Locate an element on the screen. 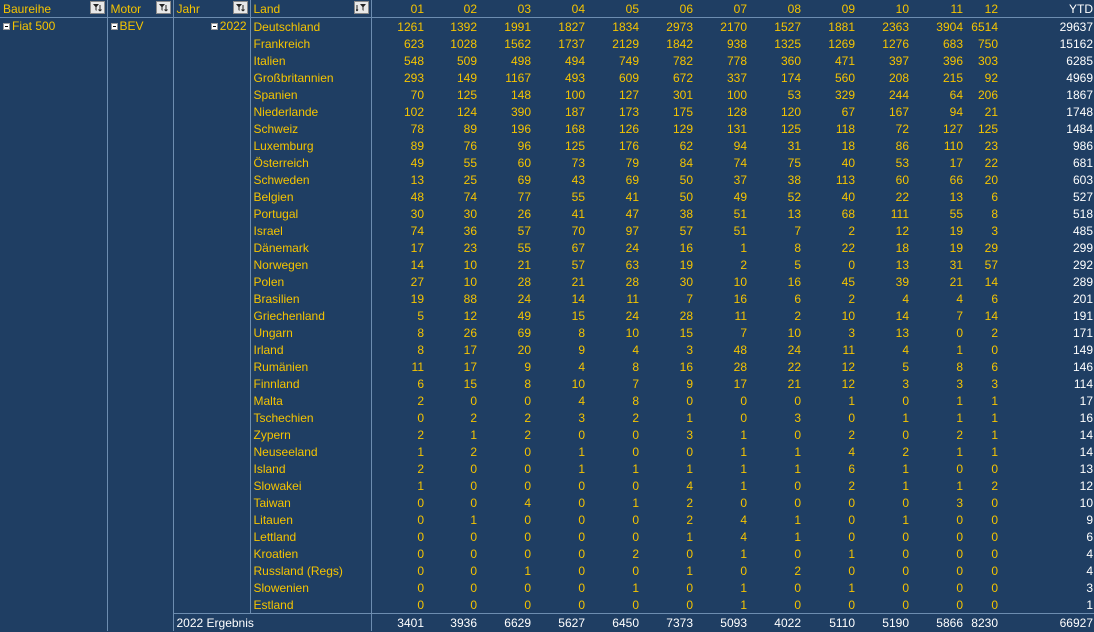 The width and height of the screenshot is (1094, 632). month-value-cell: 97 is located at coordinates (632, 230).